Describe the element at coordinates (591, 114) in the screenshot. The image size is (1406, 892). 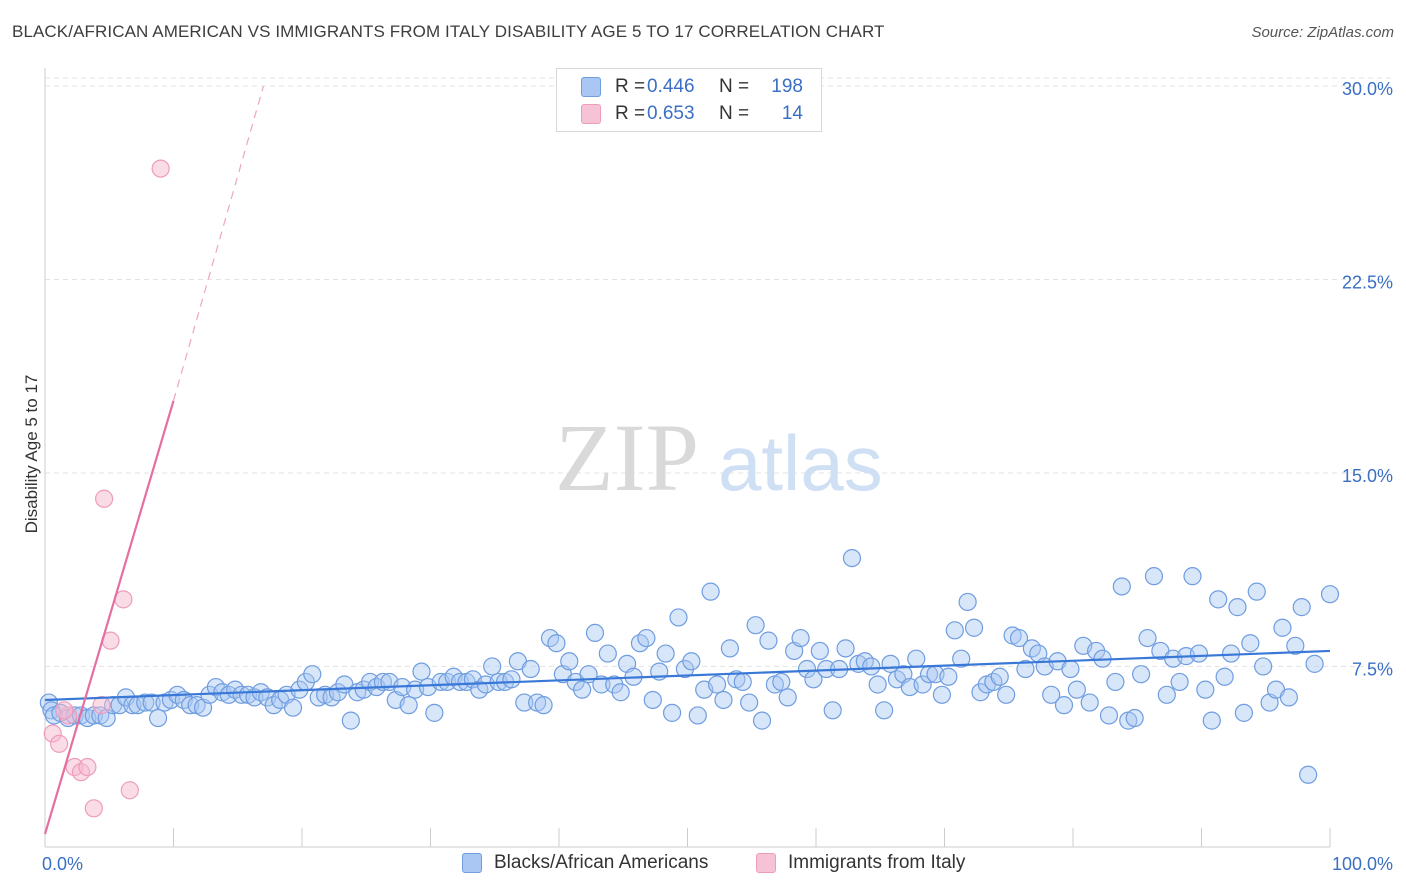
I see `pink-swatch-icon` at that location.